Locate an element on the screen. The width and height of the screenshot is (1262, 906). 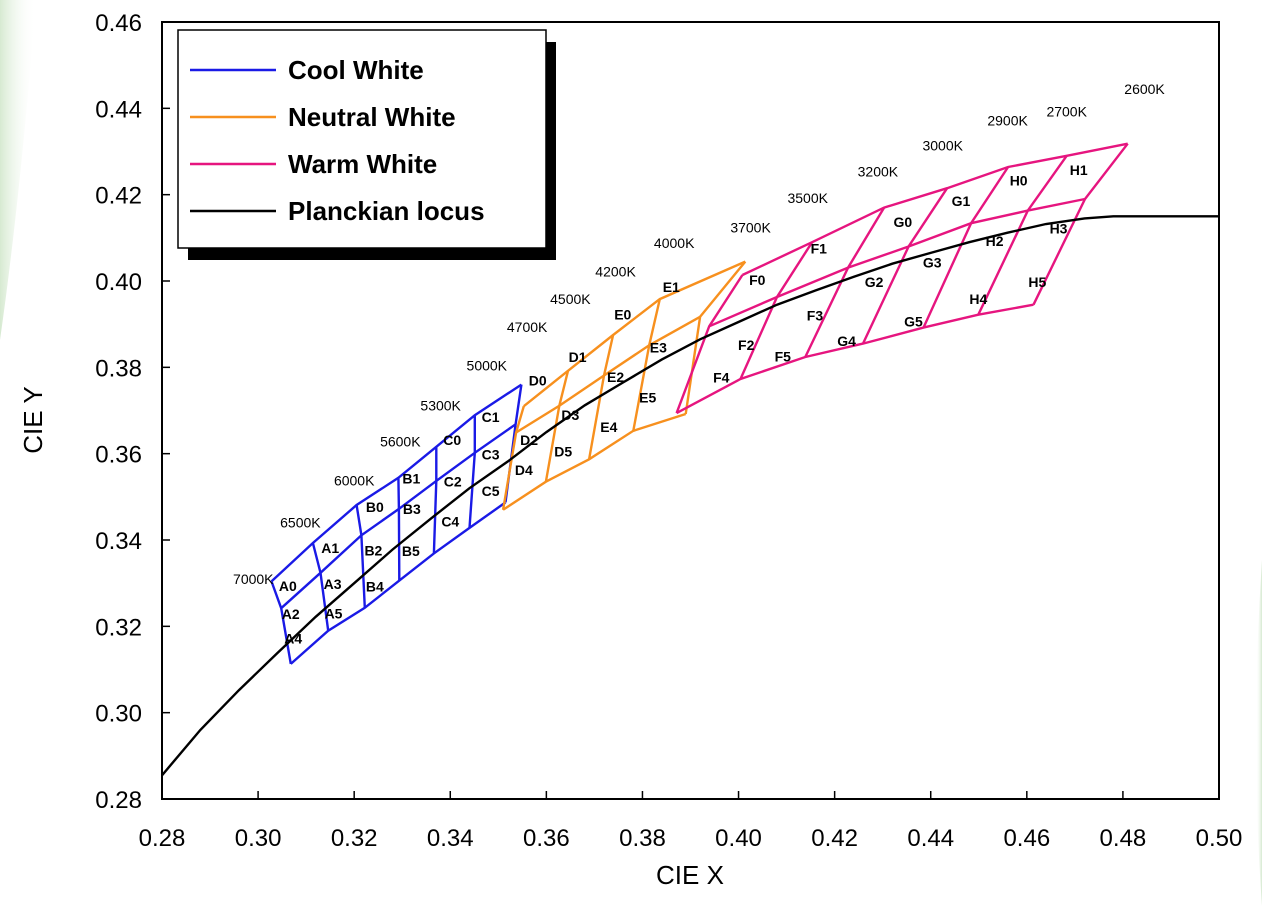
bin-label-h5: H5 is located at coordinates (1037, 282).